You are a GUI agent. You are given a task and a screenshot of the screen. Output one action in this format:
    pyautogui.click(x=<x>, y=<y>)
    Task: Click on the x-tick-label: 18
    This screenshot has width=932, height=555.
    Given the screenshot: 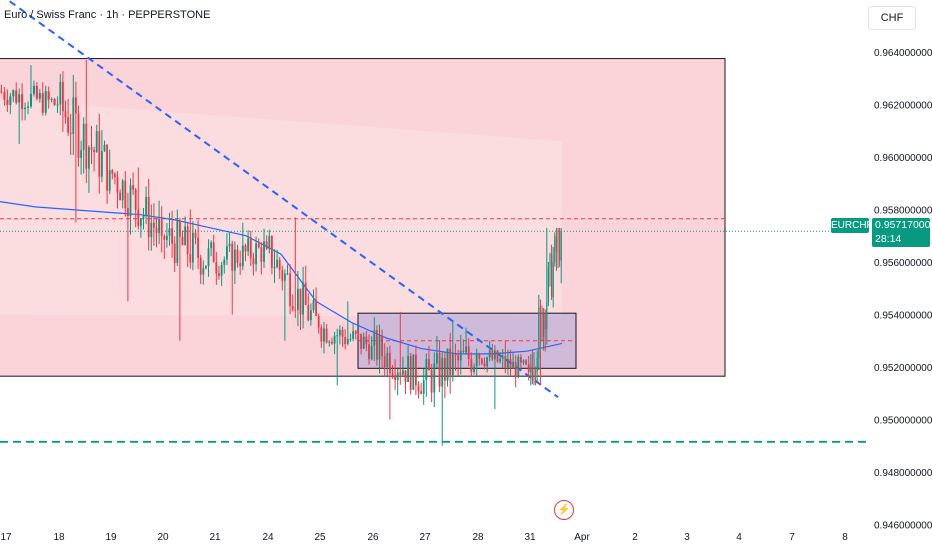 What is the action you would take?
    pyautogui.click(x=59, y=537)
    